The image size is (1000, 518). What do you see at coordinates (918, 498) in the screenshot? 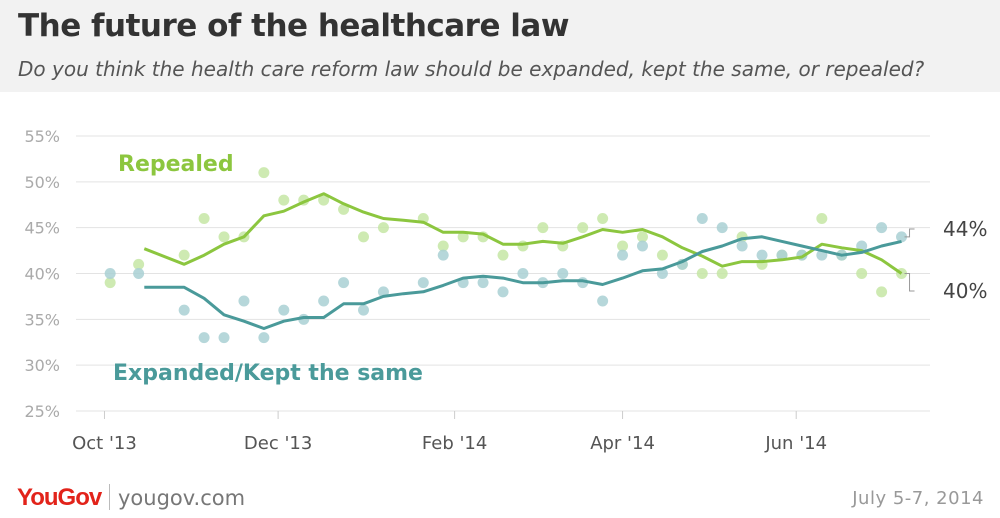
I see `survey-date: July 5-7, 2014` at bounding box center [918, 498].